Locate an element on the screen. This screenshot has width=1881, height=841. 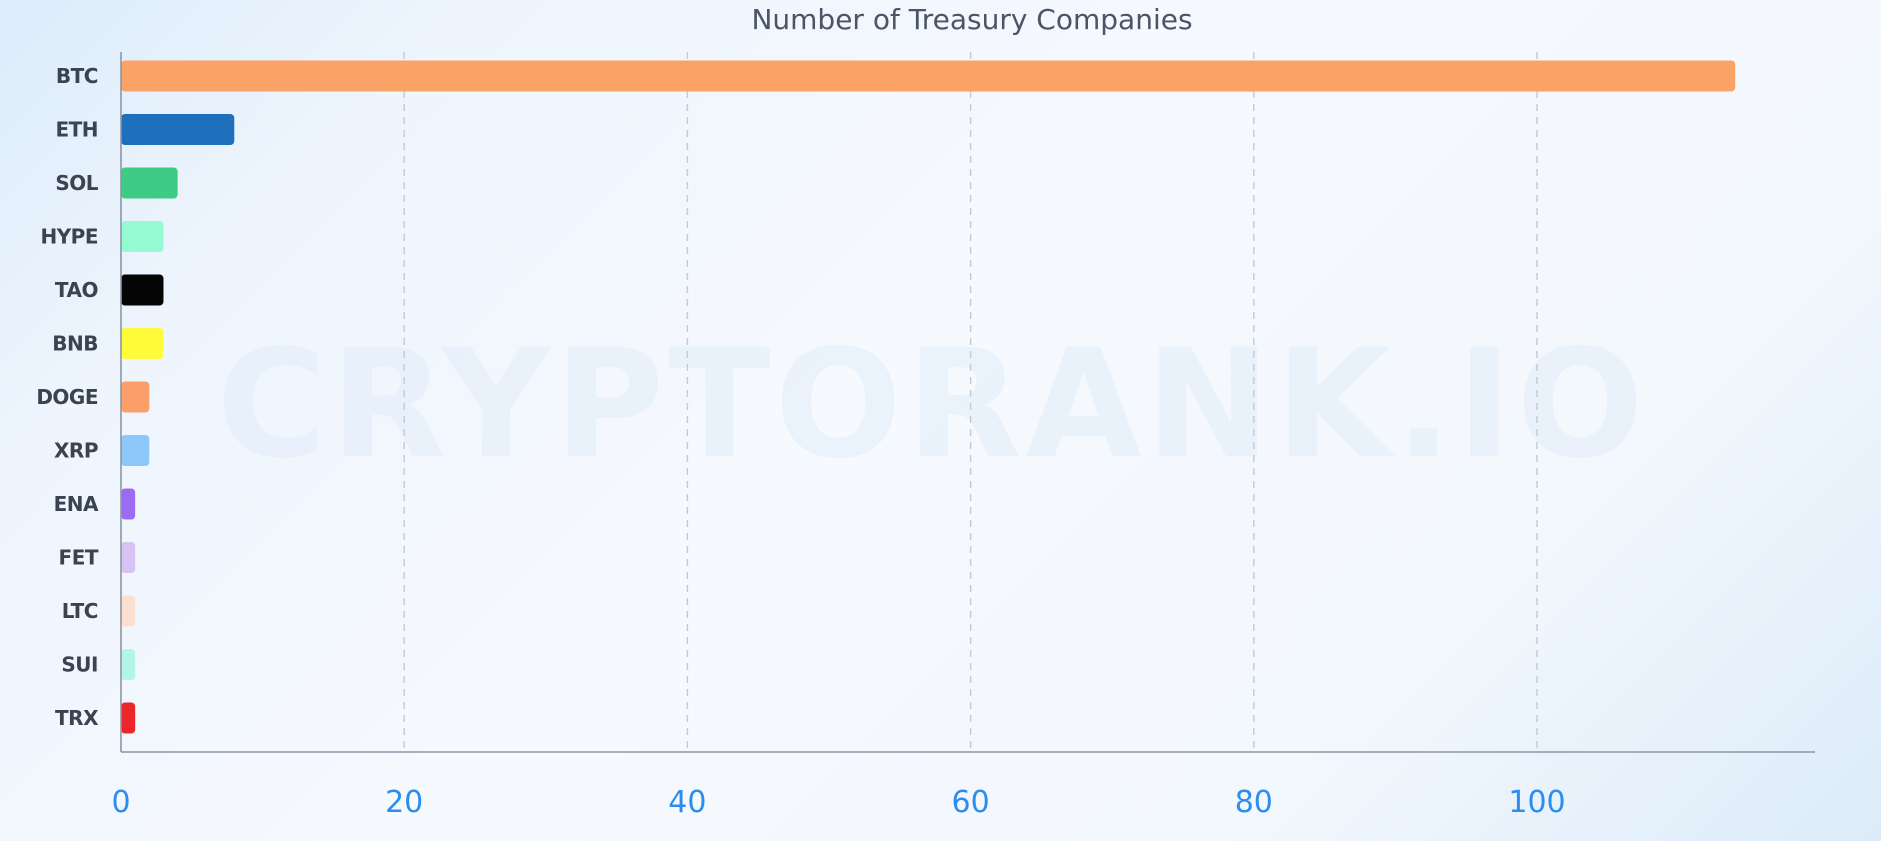
bar-ena is located at coordinates (128, 504).